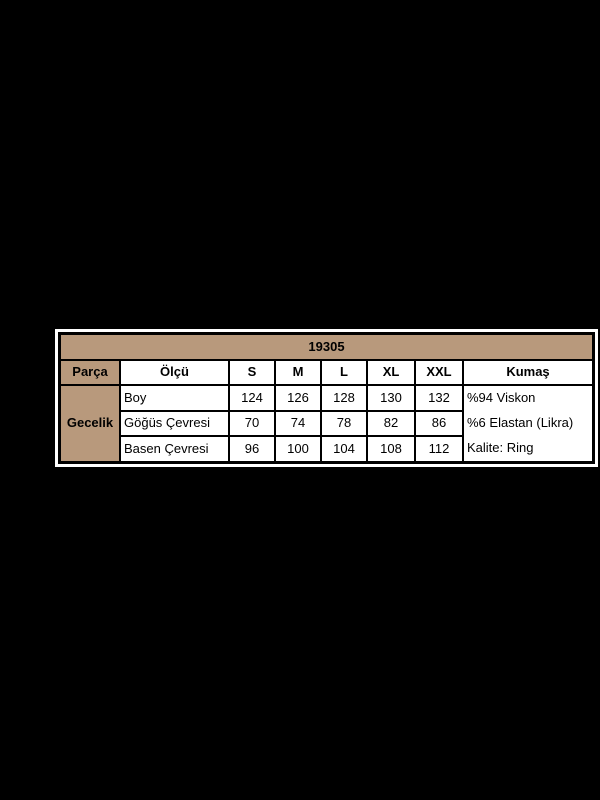 The width and height of the screenshot is (600, 800). I want to click on size-value-cell: 78, so click(344, 423).